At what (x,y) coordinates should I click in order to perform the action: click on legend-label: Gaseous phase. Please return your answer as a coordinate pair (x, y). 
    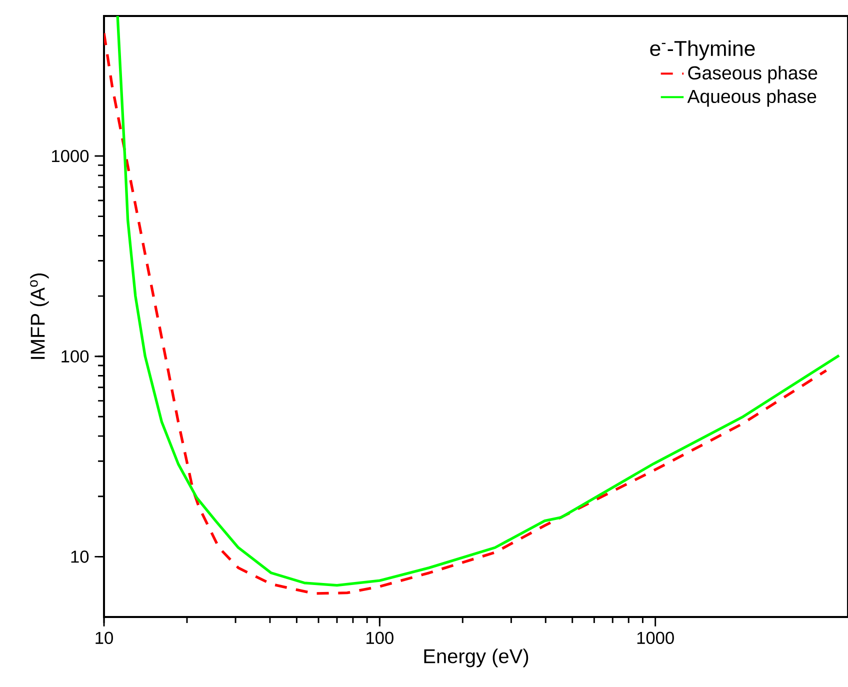
    Looking at the image, I should click on (753, 75).